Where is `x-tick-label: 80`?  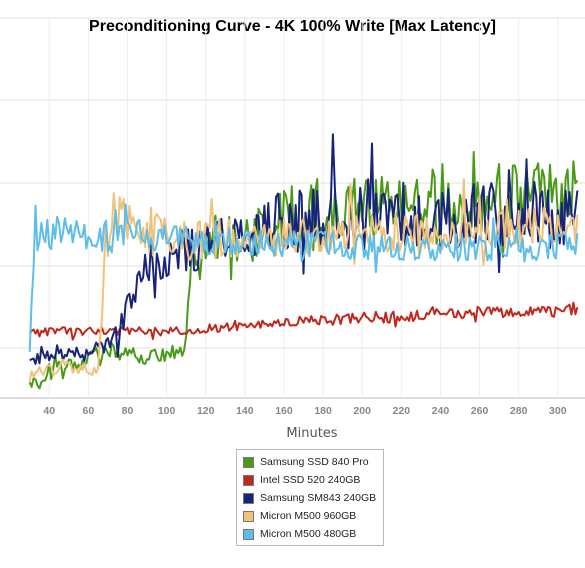 x-tick-label: 80 is located at coordinates (128, 411).